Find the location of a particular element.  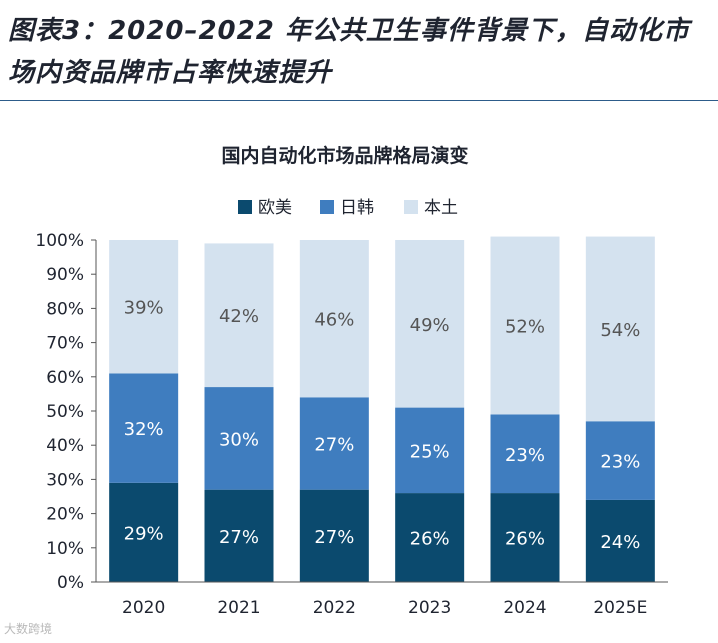

y-tick-label: 20% is located at coordinates (65, 515).